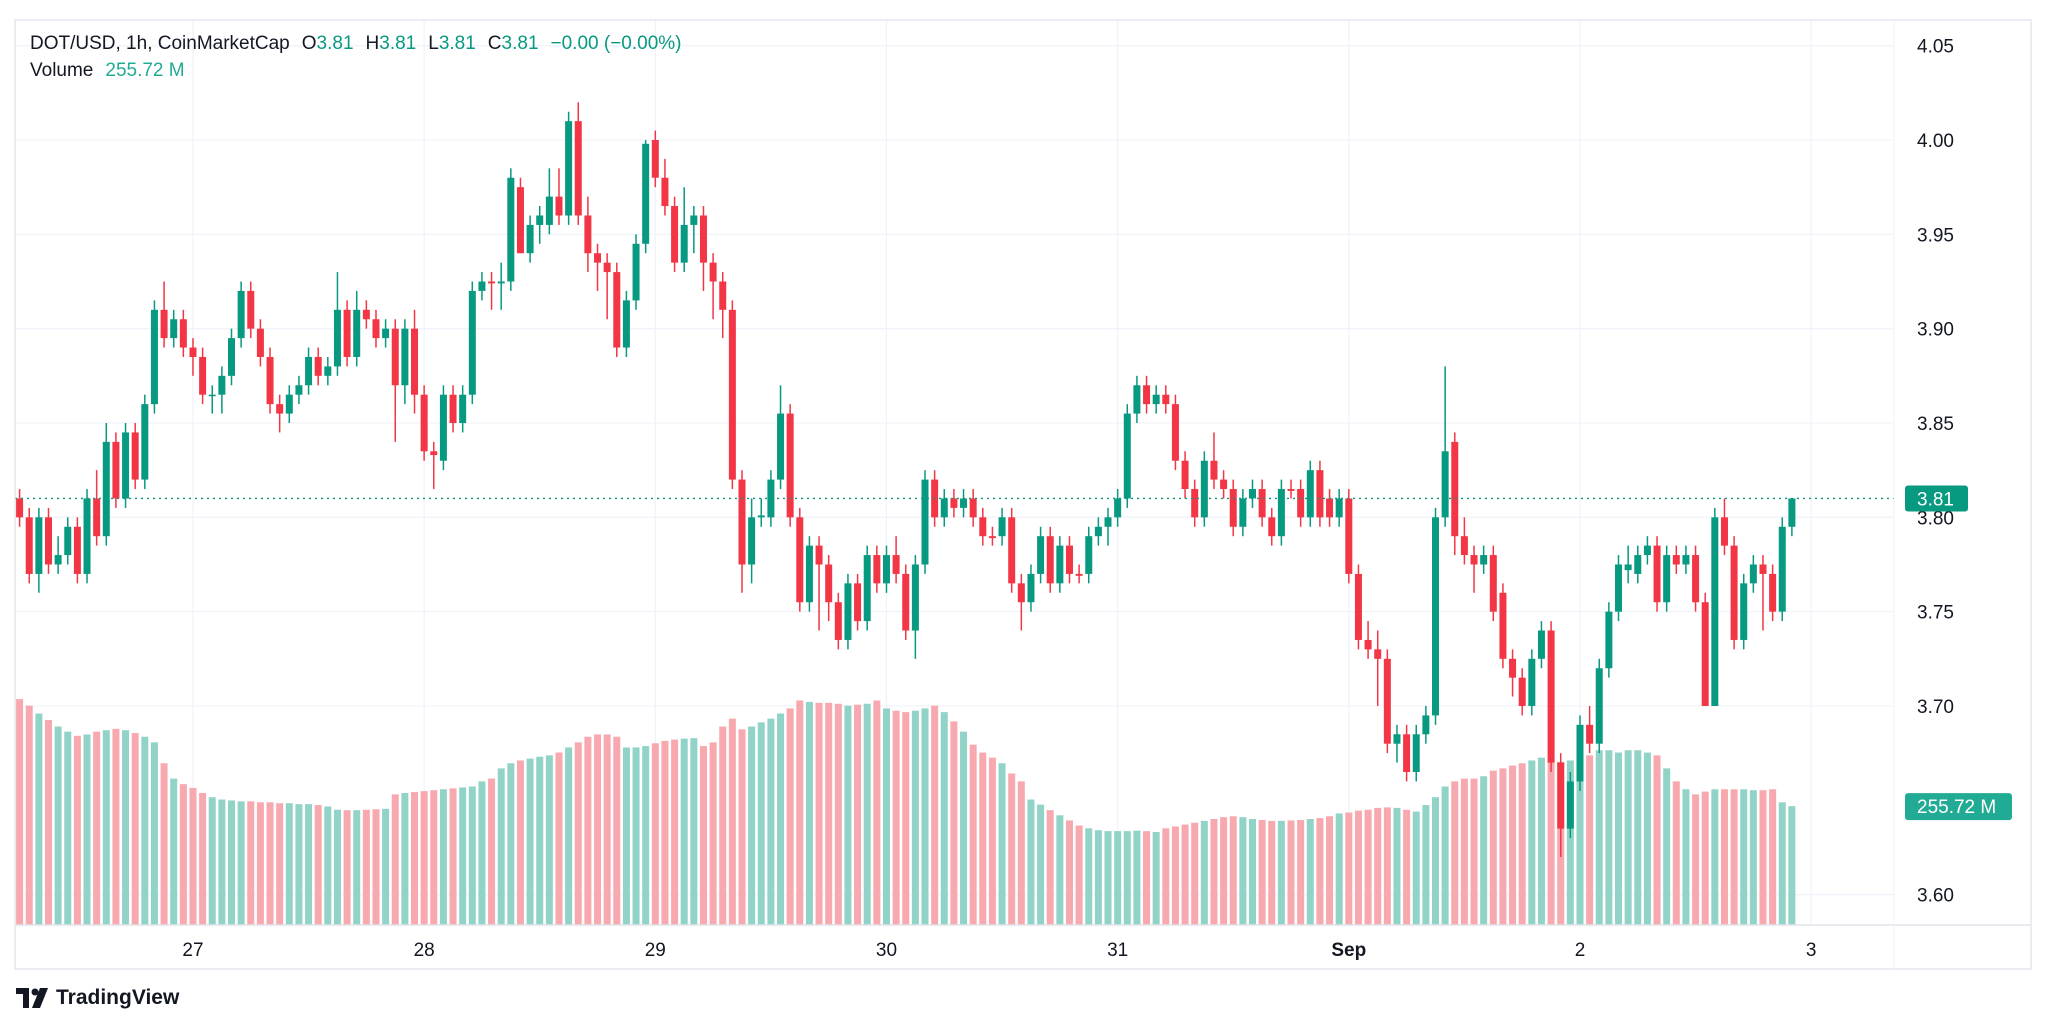 The image size is (2048, 1026). I want to click on volume-value: 255.72 M, so click(145, 70).